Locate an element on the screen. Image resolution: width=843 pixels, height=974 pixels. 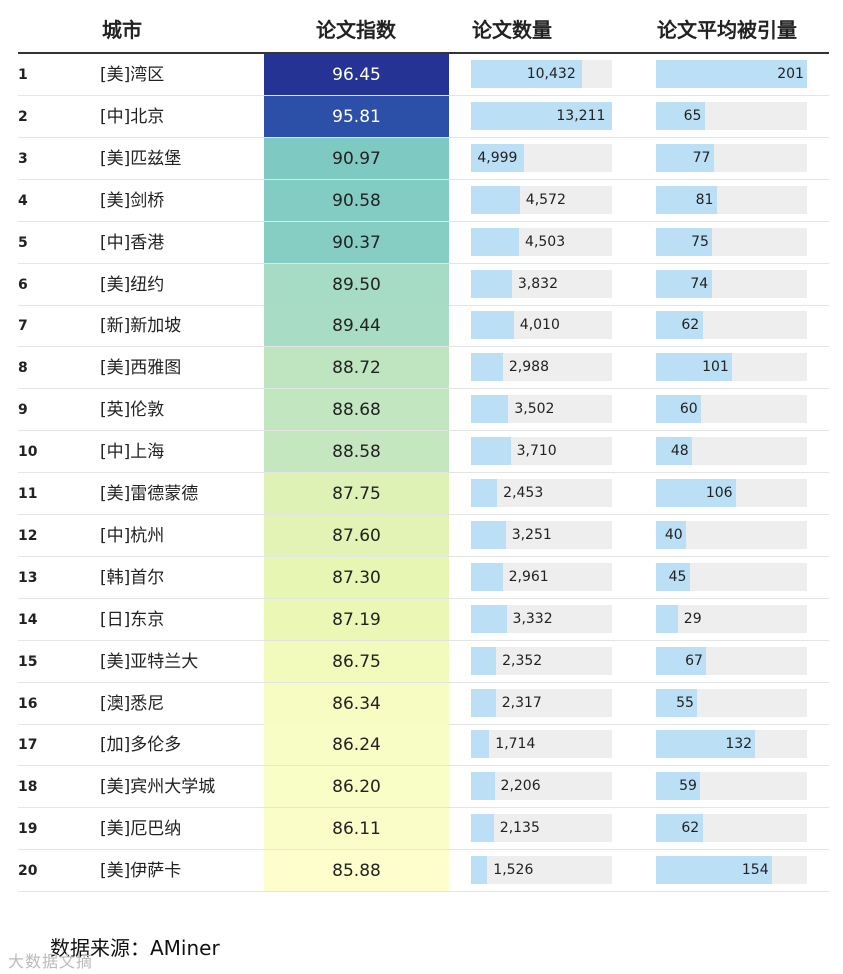
paper-index-cell: 87.75 is located at coordinates (356, 494).